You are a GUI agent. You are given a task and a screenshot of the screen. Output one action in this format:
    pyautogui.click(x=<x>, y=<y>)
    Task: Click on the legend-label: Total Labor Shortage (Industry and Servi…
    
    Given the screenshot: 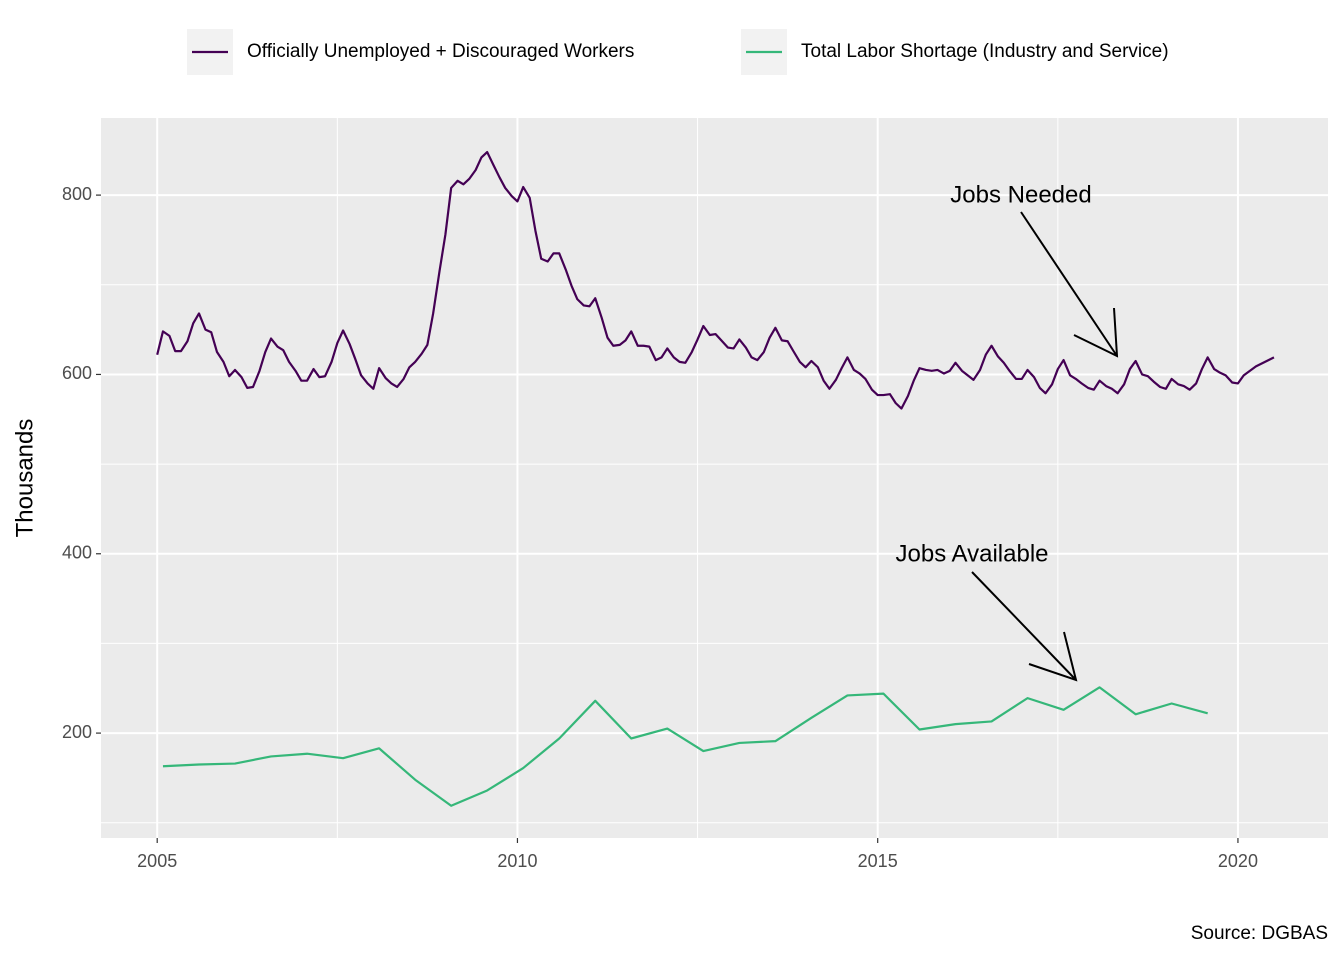 What is the action you would take?
    pyautogui.click(x=985, y=51)
    